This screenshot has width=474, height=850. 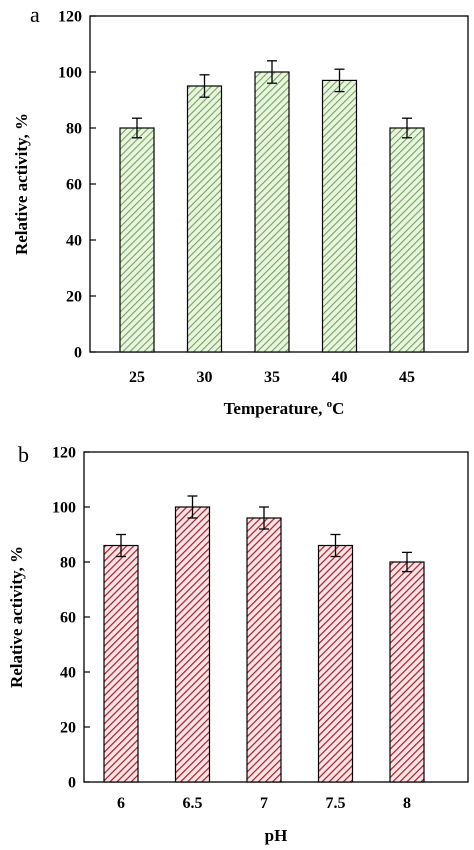 What do you see at coordinates (336, 803) in the screenshot?
I see `x-tick-label: 7.5` at bounding box center [336, 803].